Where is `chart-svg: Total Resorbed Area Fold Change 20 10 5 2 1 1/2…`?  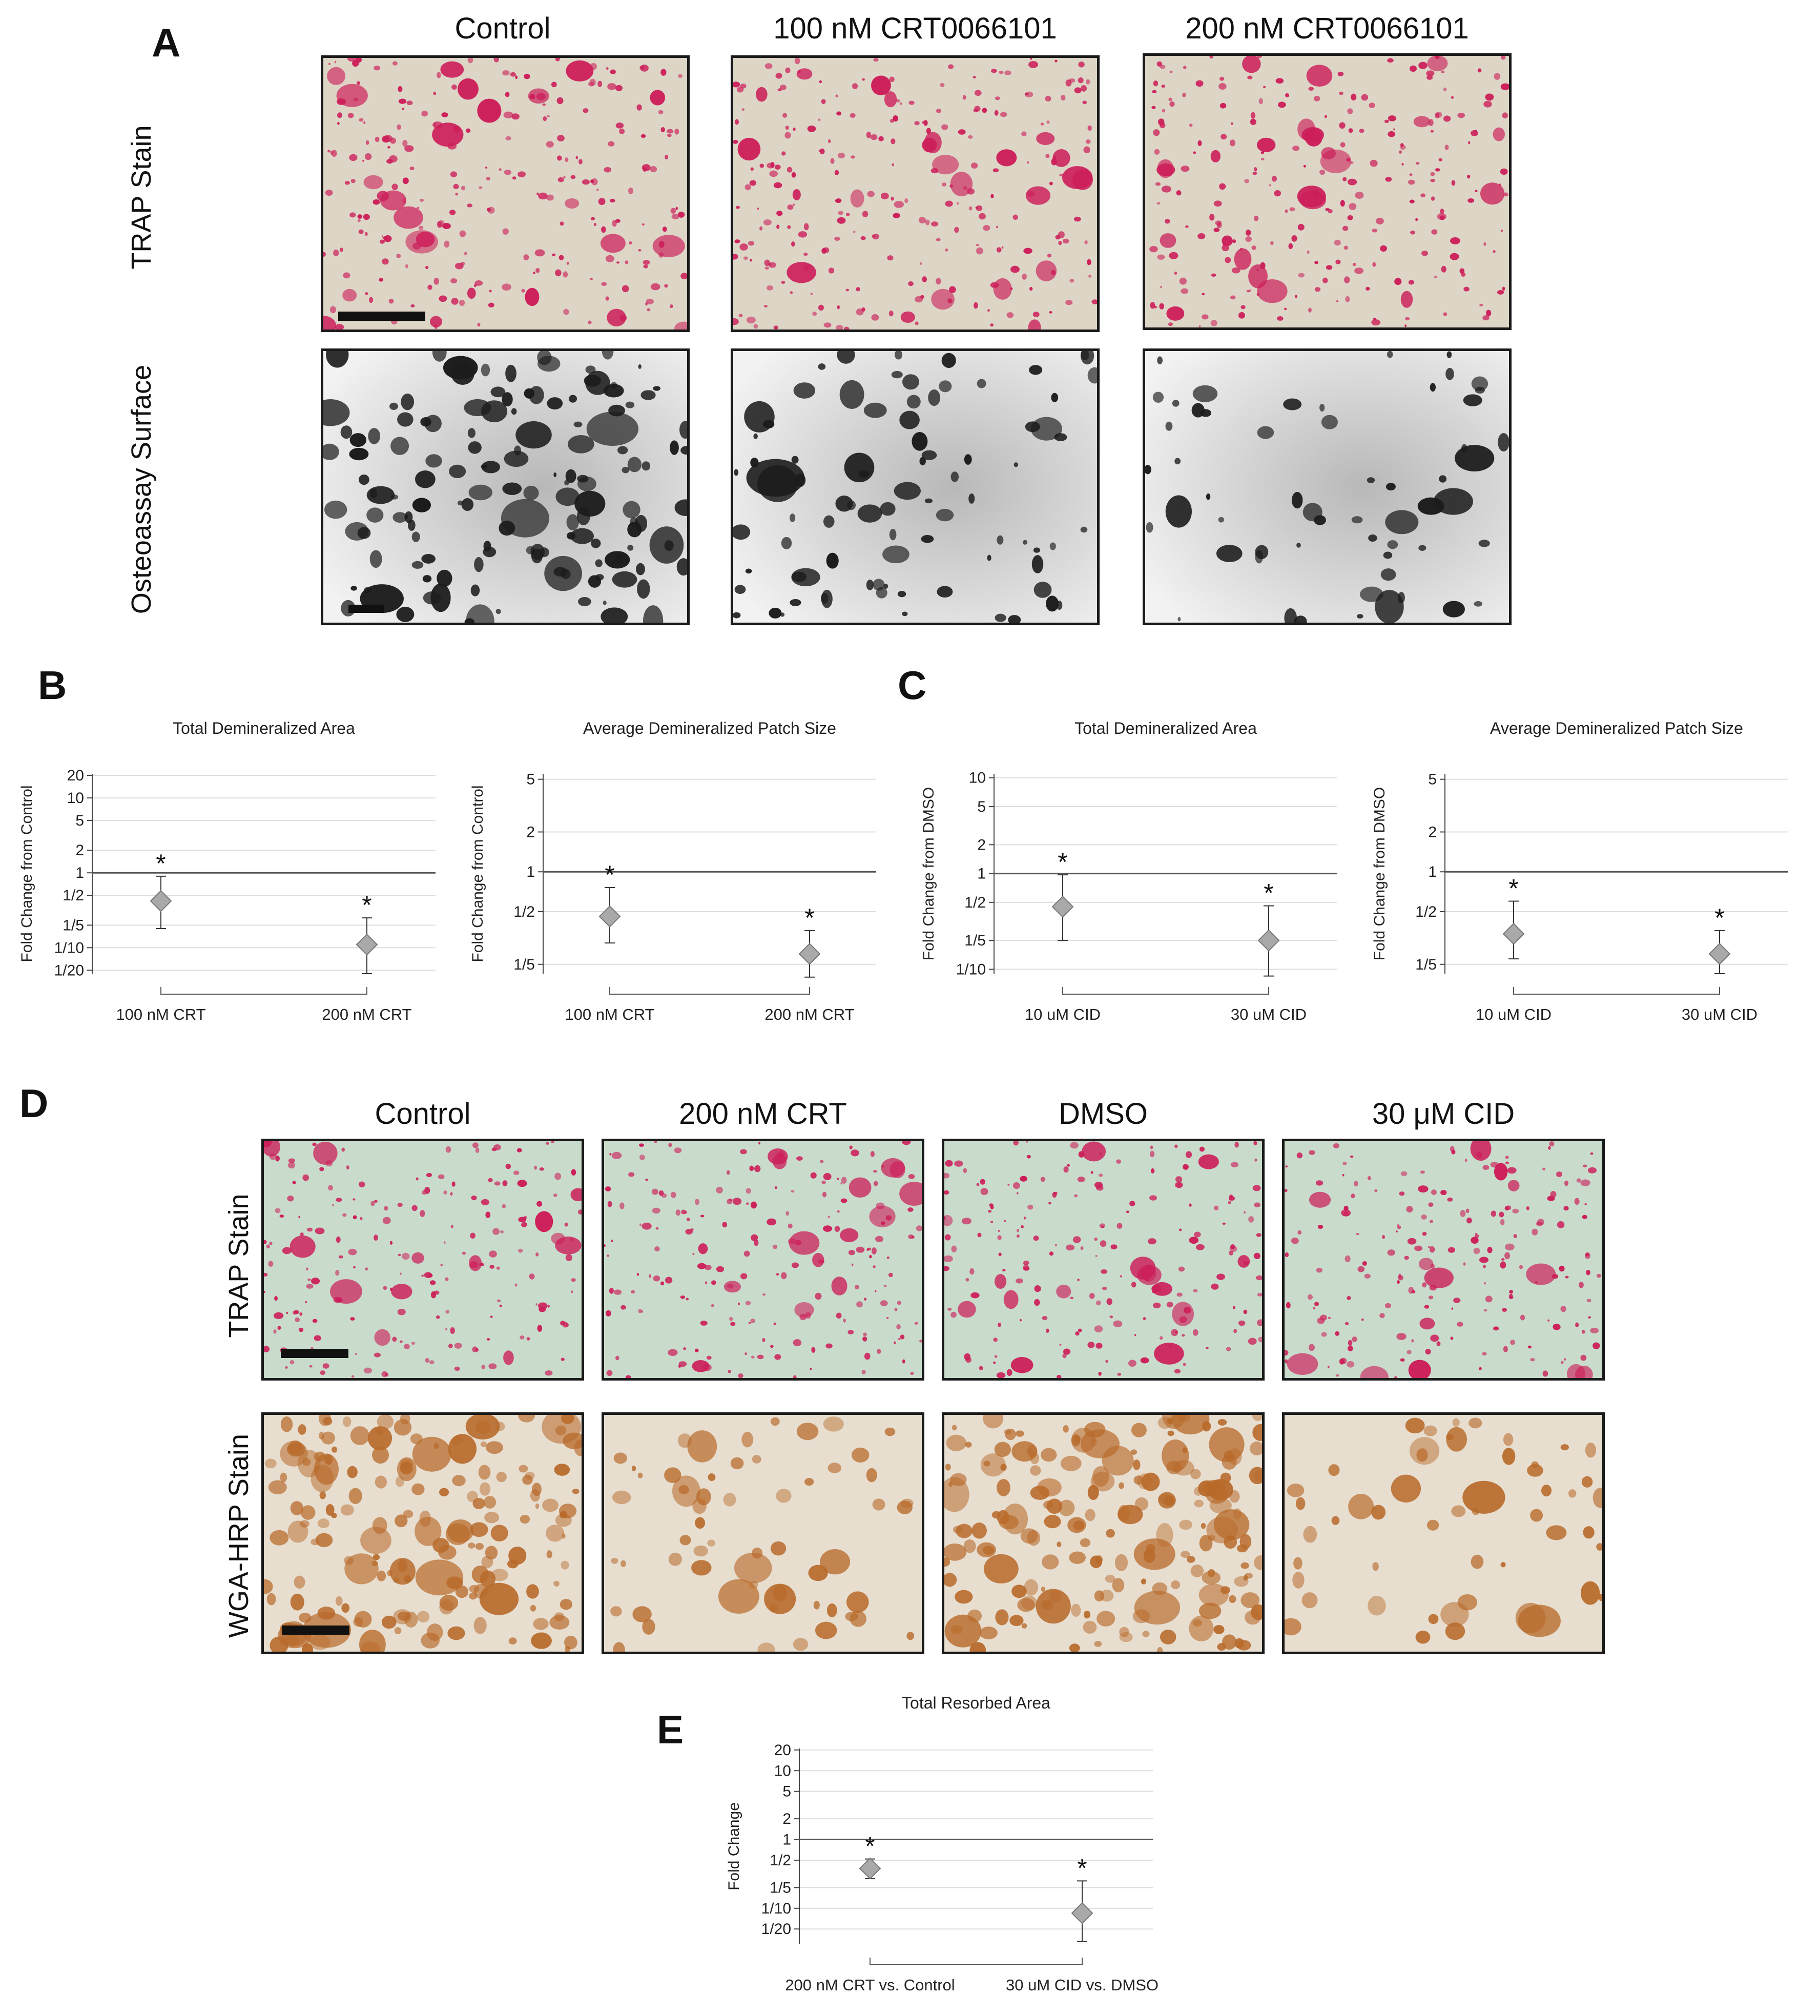
chart-svg: Total Resorbed Area Fold Change 20 10 5 2 1 1/2… is located at coordinates (942, 1844).